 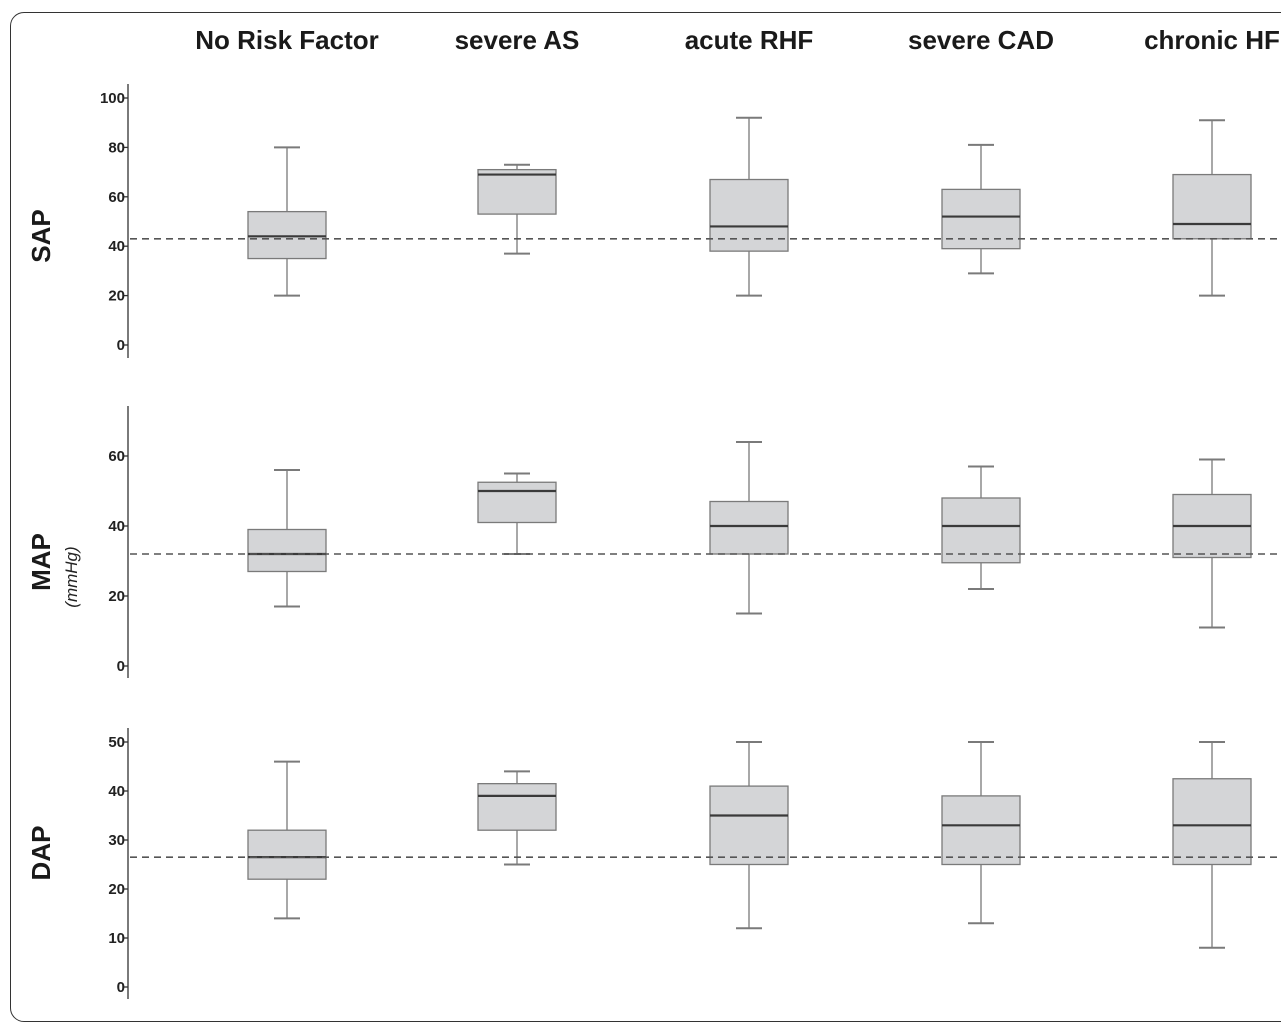 What do you see at coordinates (981, 40) in the screenshot?
I see `category-label: severe CAD` at bounding box center [981, 40].